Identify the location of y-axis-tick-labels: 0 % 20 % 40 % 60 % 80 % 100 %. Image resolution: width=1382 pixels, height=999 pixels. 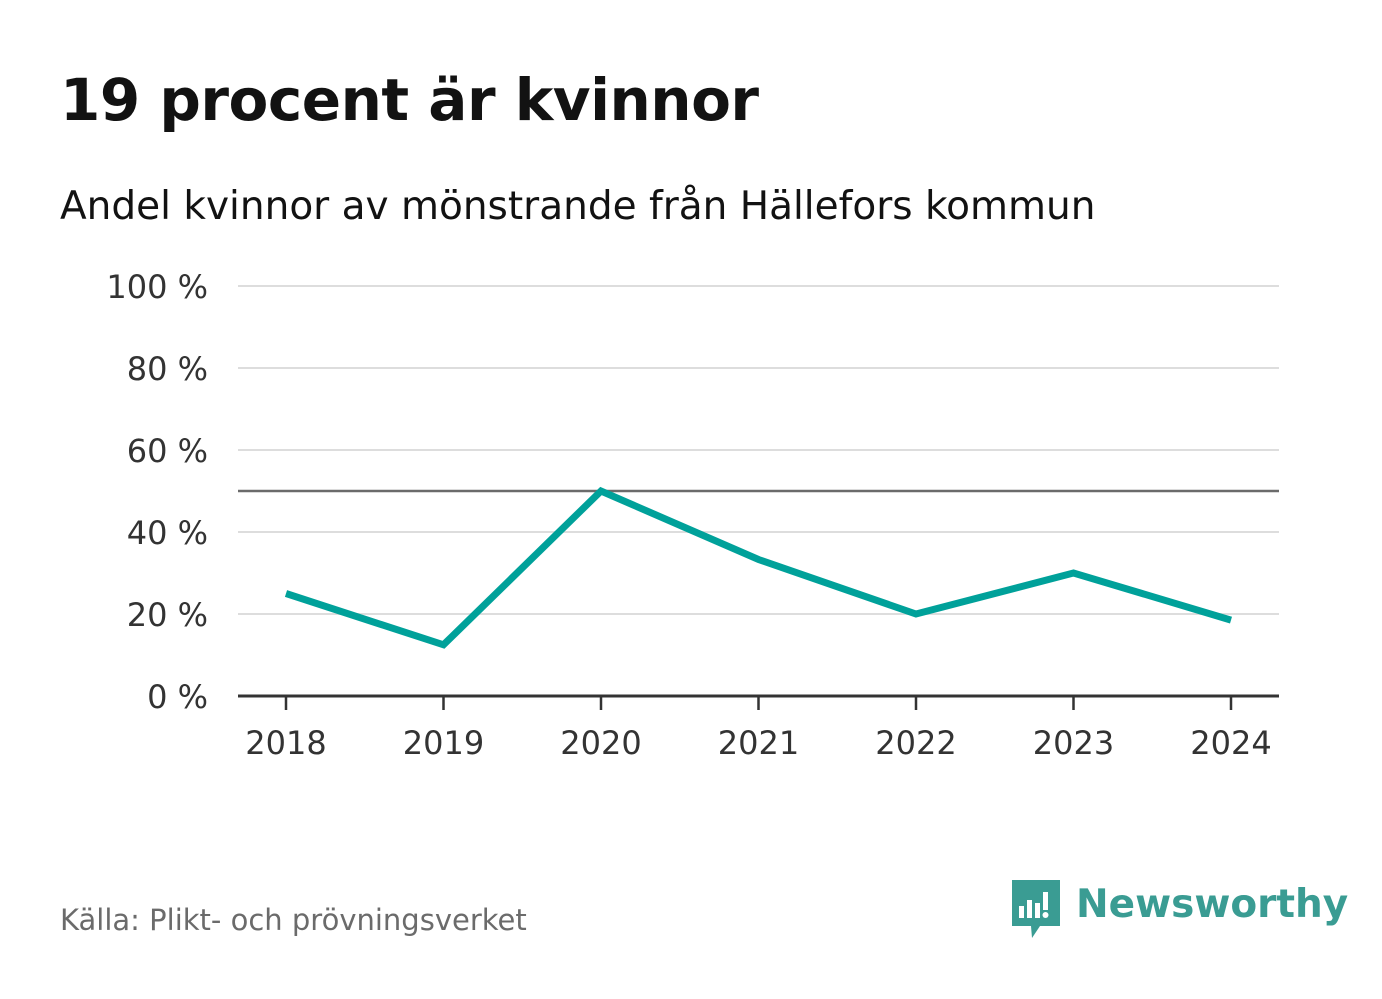
(157, 492).